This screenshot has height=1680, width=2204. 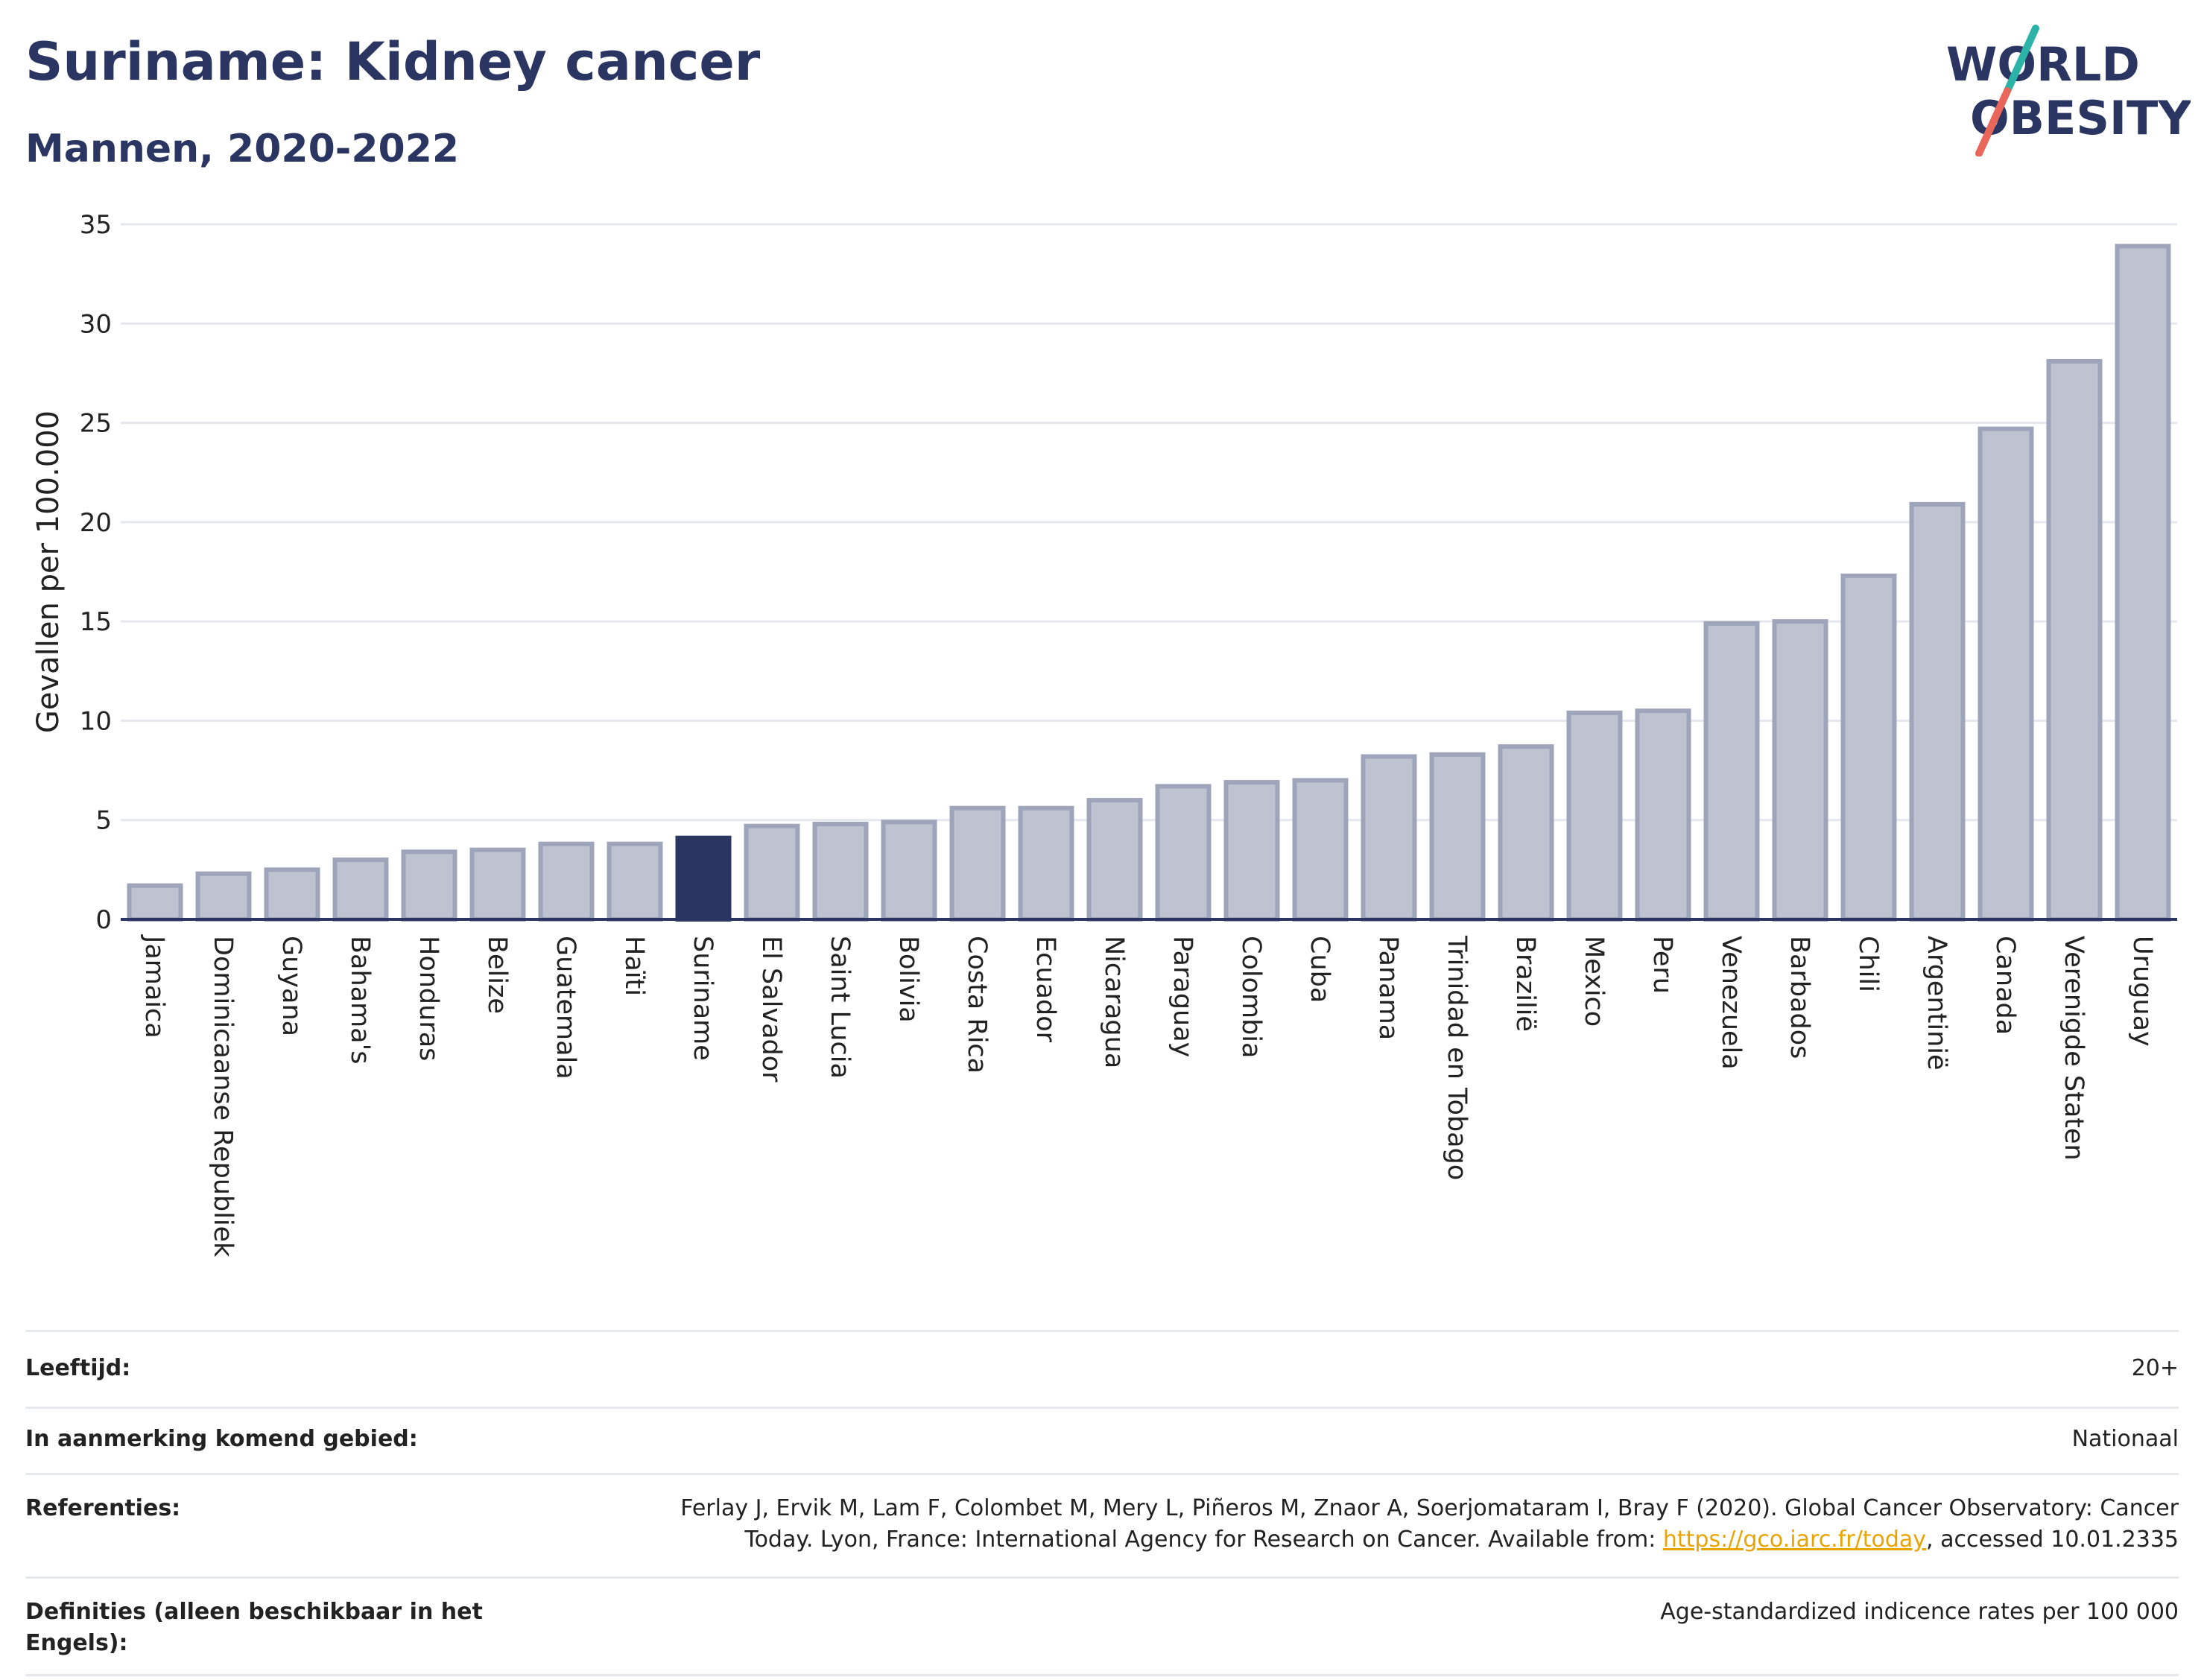 I want to click on world-obesity-logo: WORLD OBESITY, so click(x=2068, y=90).